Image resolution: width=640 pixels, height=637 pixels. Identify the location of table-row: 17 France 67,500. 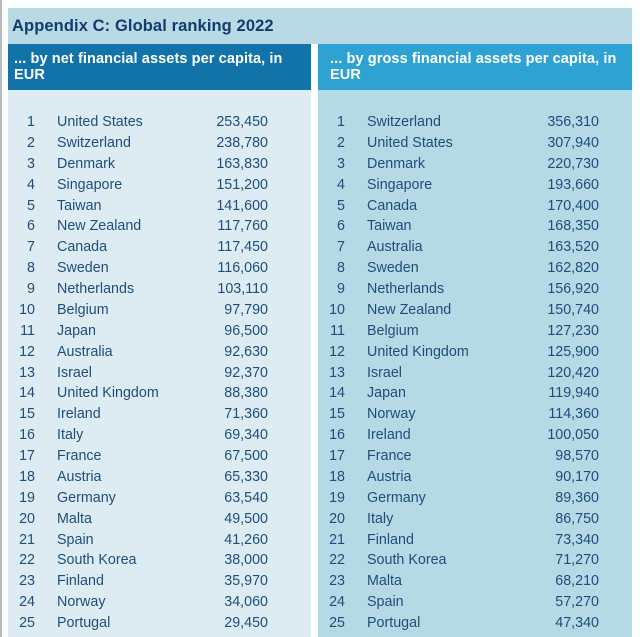
(138, 456).